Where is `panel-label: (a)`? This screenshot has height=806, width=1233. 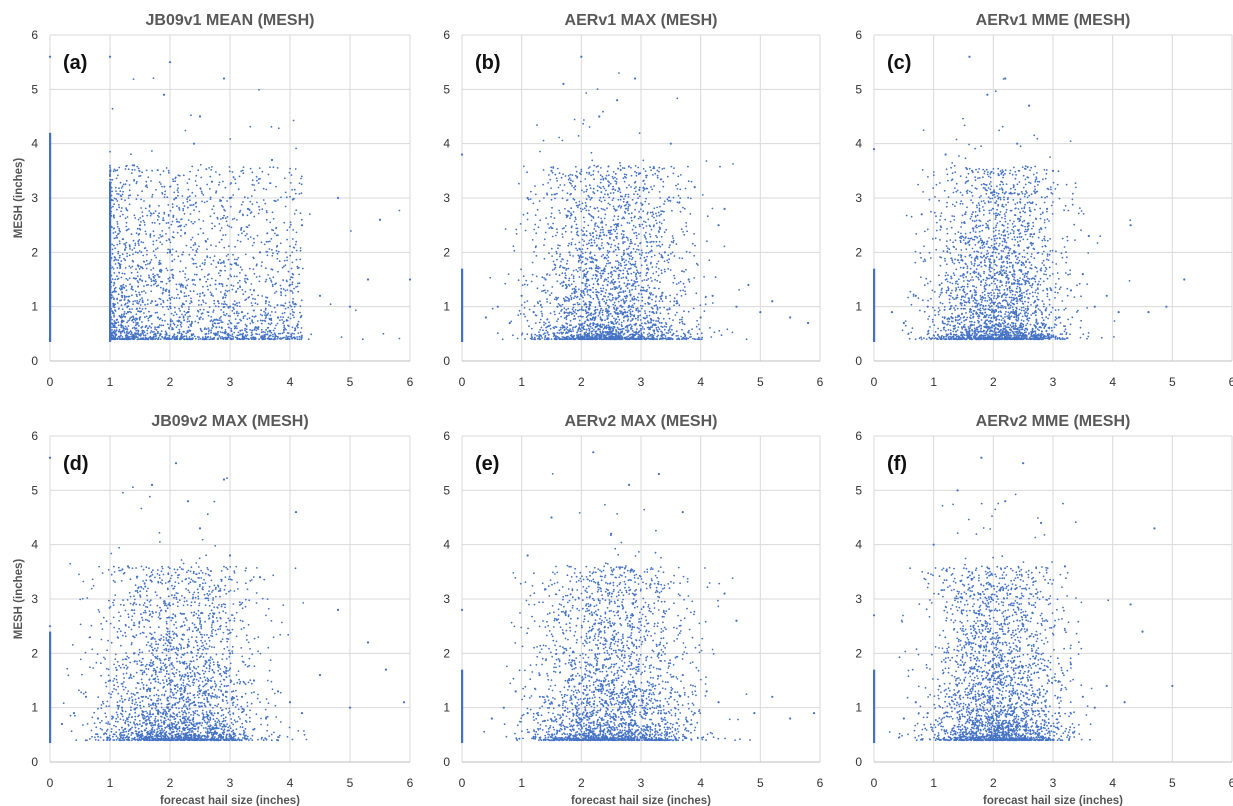 panel-label: (a) is located at coordinates (75, 63).